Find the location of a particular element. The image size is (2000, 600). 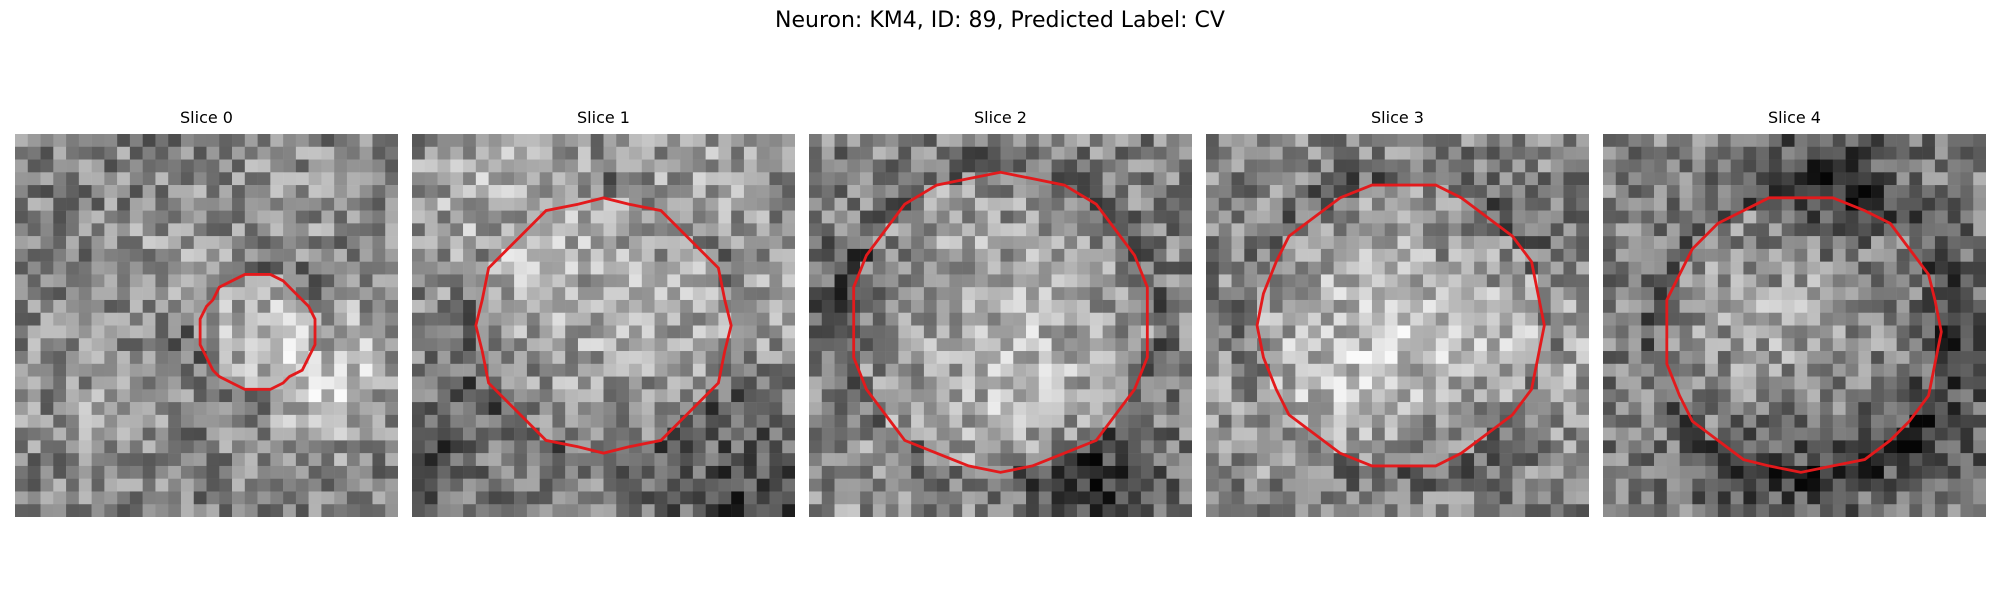

figure-title: Neuron: KM4, ID: 89, Predicted Label: CV is located at coordinates (1000, 20).